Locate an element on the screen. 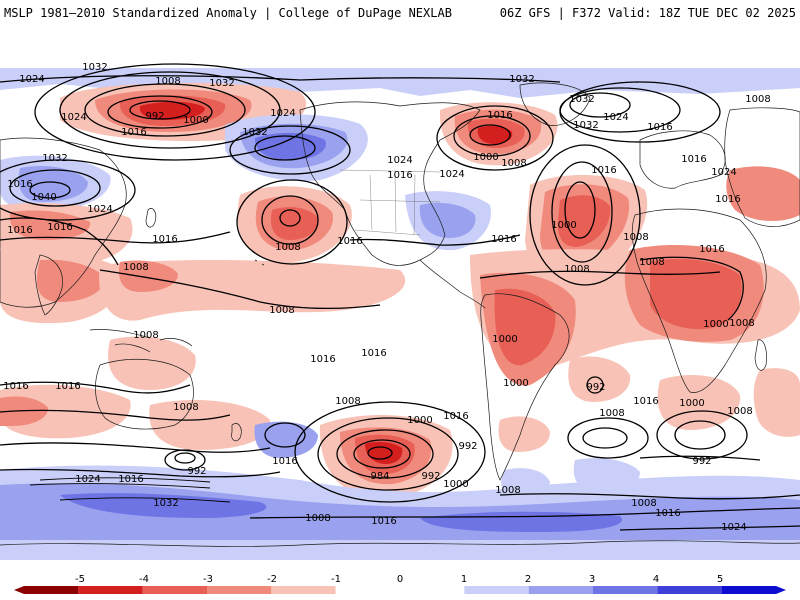 The height and width of the screenshot is (600, 800). isobar-south-1016-e is located at coordinates (524, 513).